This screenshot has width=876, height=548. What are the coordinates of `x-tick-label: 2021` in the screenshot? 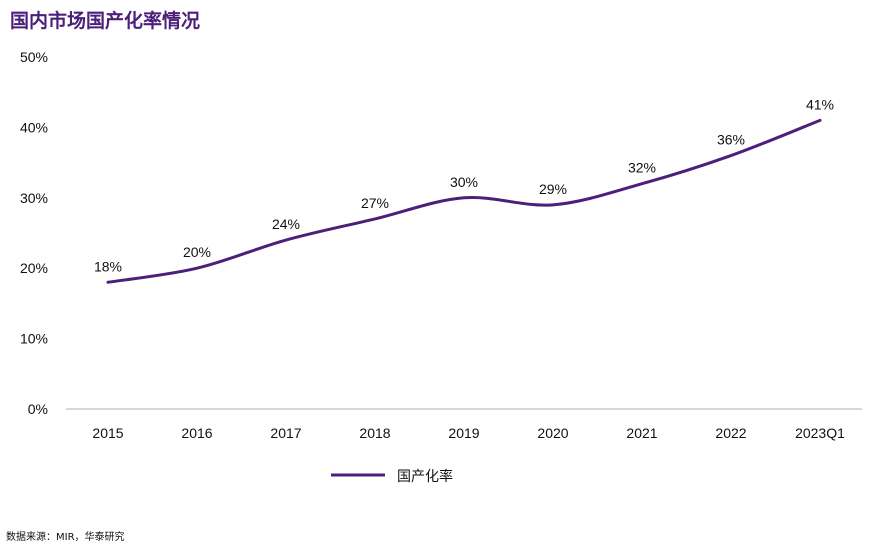 It's located at (641, 433).